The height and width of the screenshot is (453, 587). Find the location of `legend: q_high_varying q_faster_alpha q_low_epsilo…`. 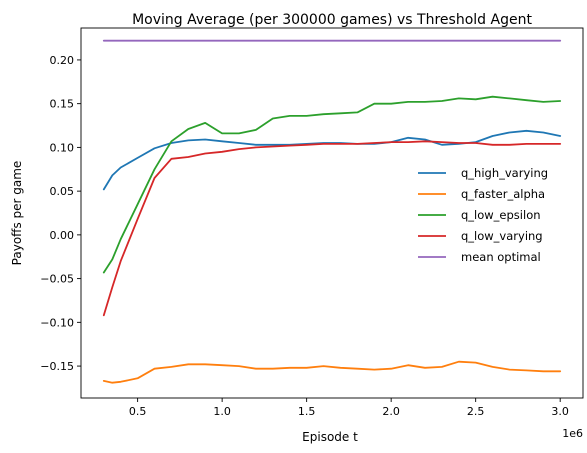

legend: q_high_varying q_faster_alpha q_low_epsilo… is located at coordinates (483, 215).